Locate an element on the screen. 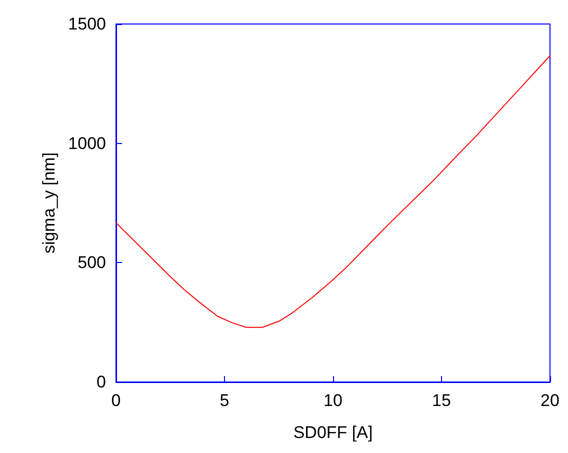 This screenshot has height=453, width=568. x-tick-label: 10 is located at coordinates (333, 400).